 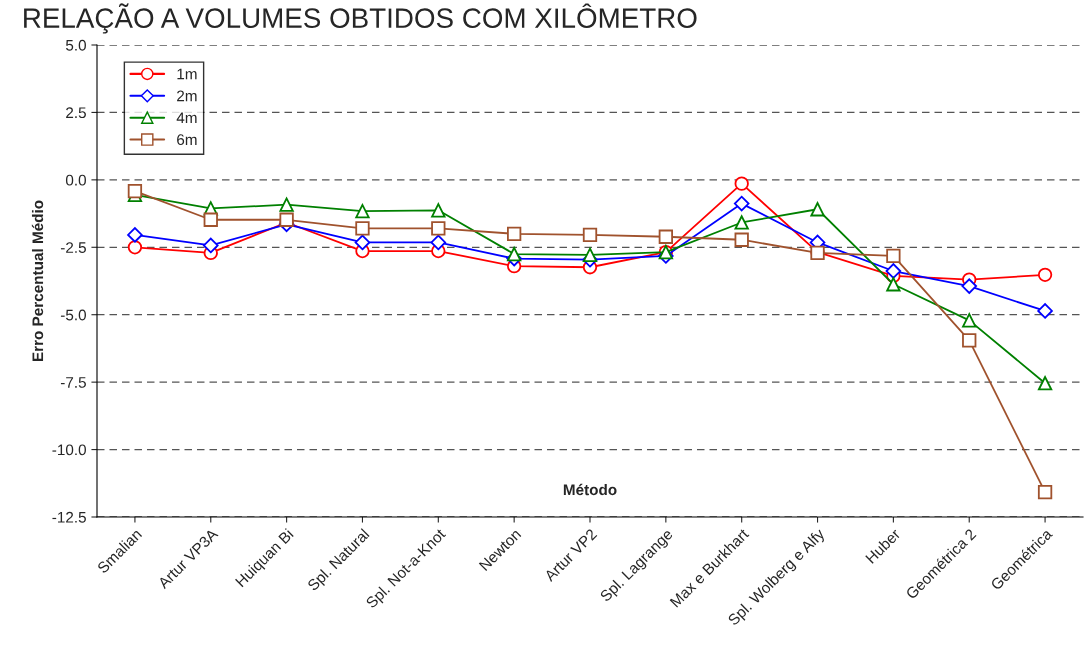 What do you see at coordinates (187, 140) in the screenshot?
I see `legend-label: 6m` at bounding box center [187, 140].